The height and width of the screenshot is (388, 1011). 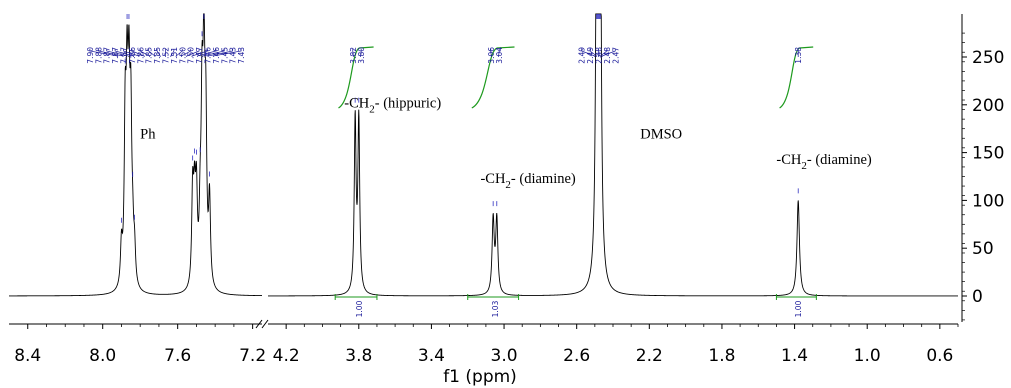 I want to click on peak-shift-label: 3.80, so click(x=361, y=55).